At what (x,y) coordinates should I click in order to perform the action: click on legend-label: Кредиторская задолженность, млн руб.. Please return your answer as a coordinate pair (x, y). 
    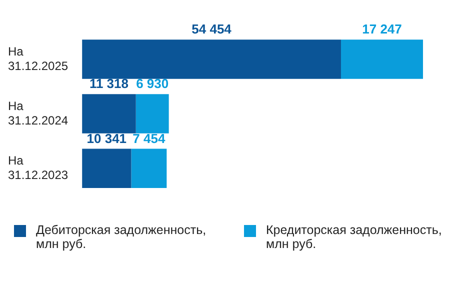
    Looking at the image, I should click on (354, 237).